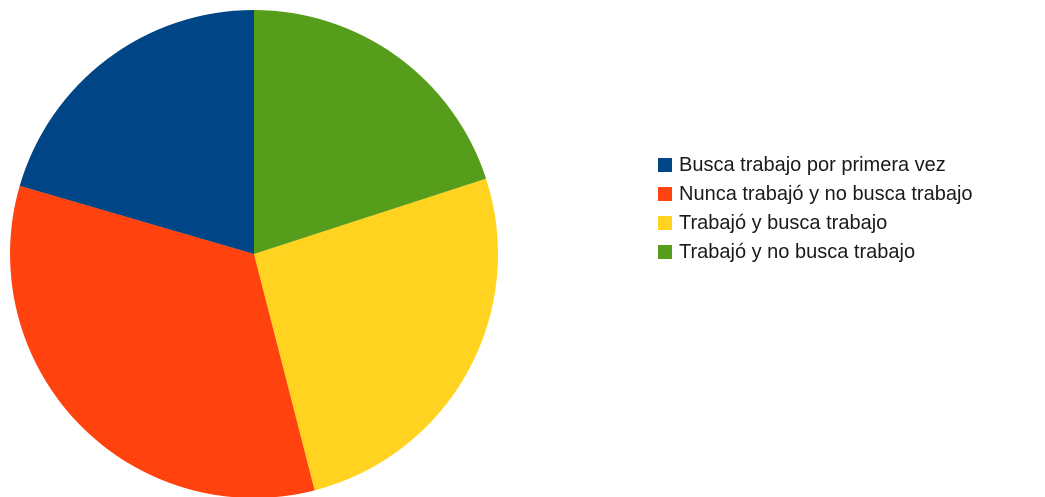 The width and height of the screenshot is (1045, 497). I want to click on legend-swatch-orange, so click(665, 194).